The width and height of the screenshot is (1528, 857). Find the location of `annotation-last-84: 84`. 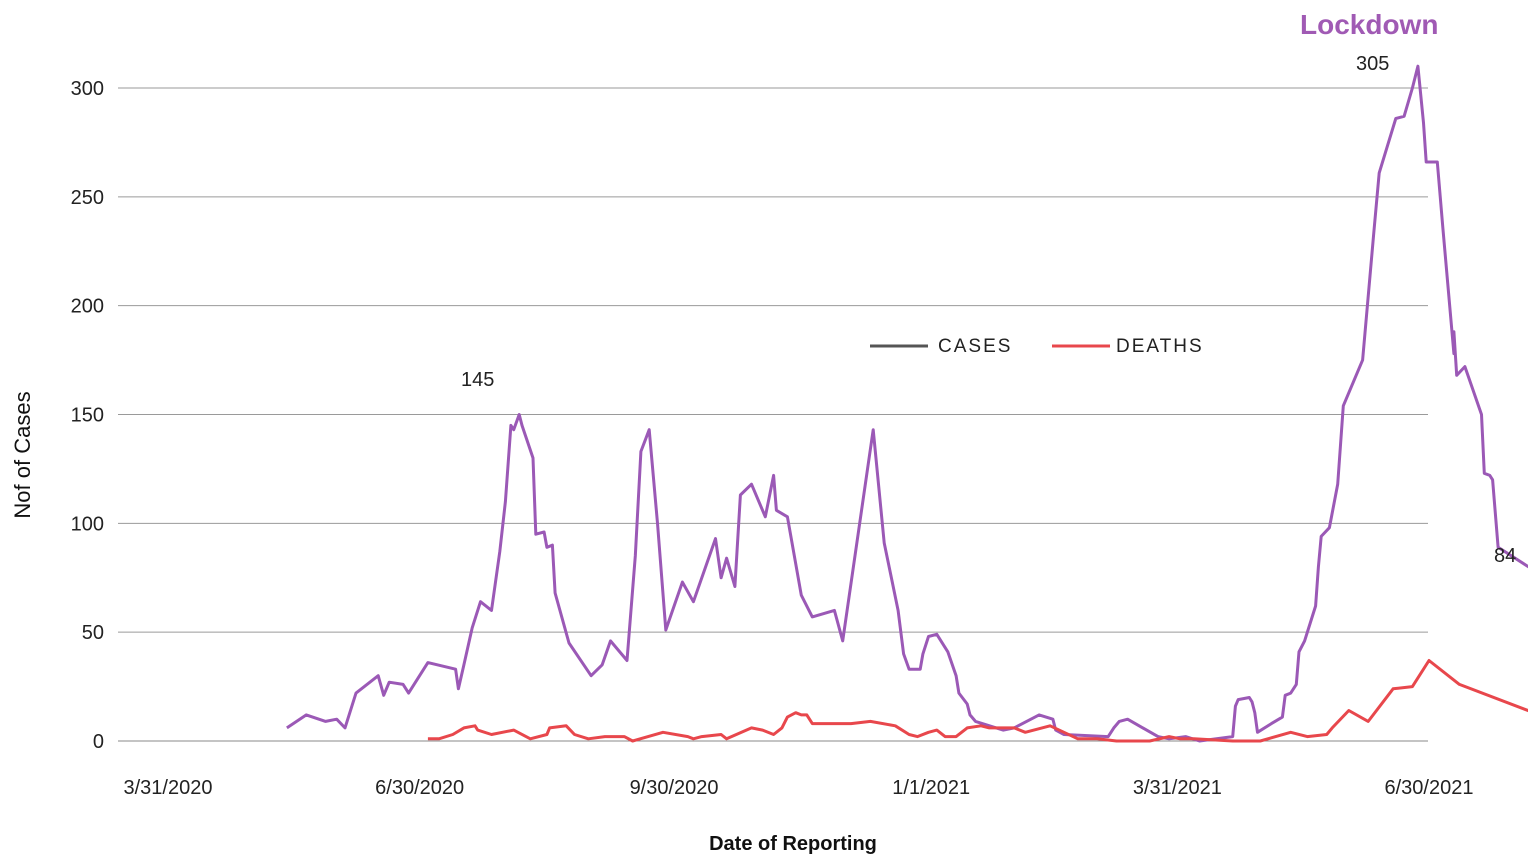

annotation-last-84: 84 is located at coordinates (1505, 556).